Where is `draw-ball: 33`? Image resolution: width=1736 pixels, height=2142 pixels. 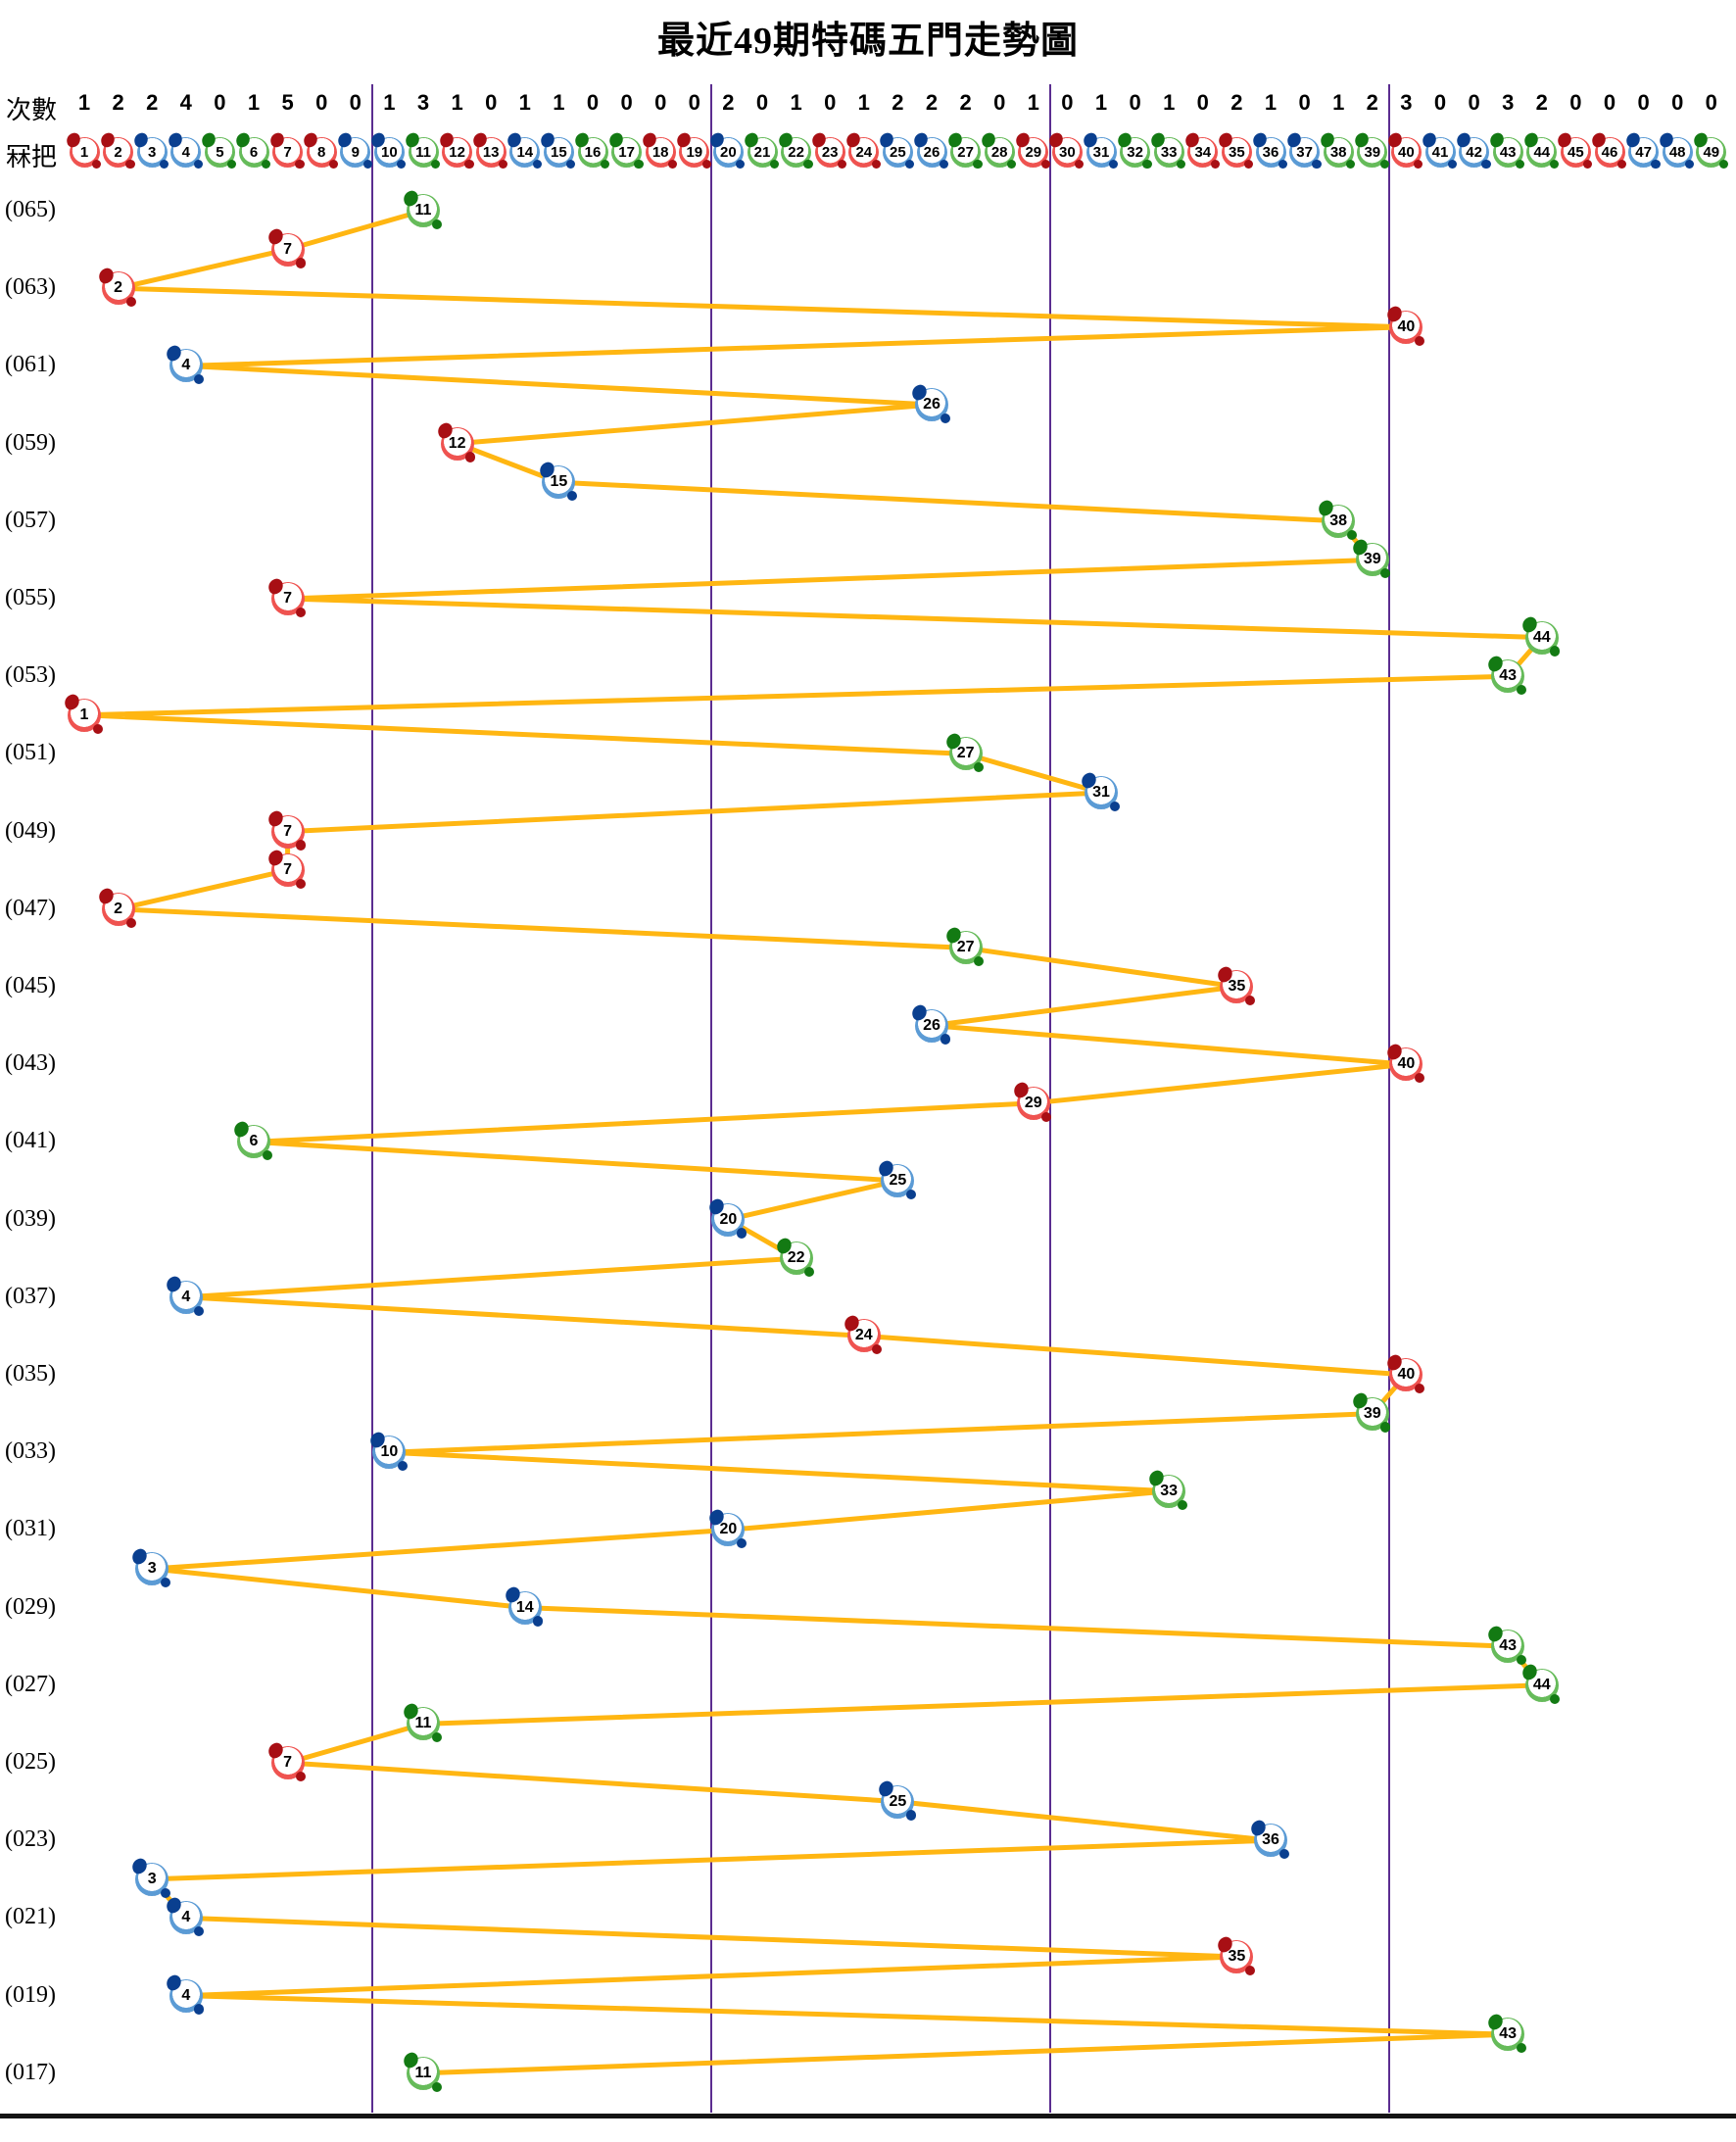 draw-ball: 33 is located at coordinates (1169, 1492).